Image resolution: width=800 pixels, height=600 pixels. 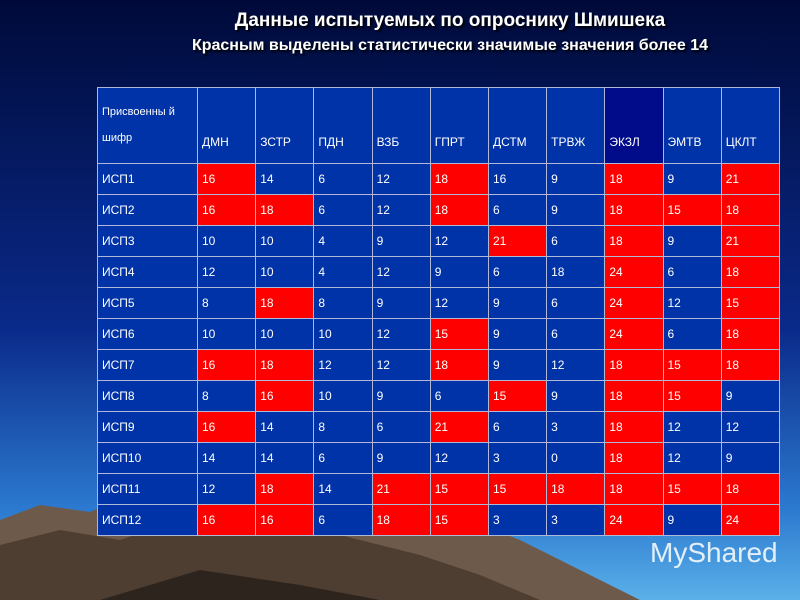 I want to click on row-code: ИСП3, so click(x=147, y=241).